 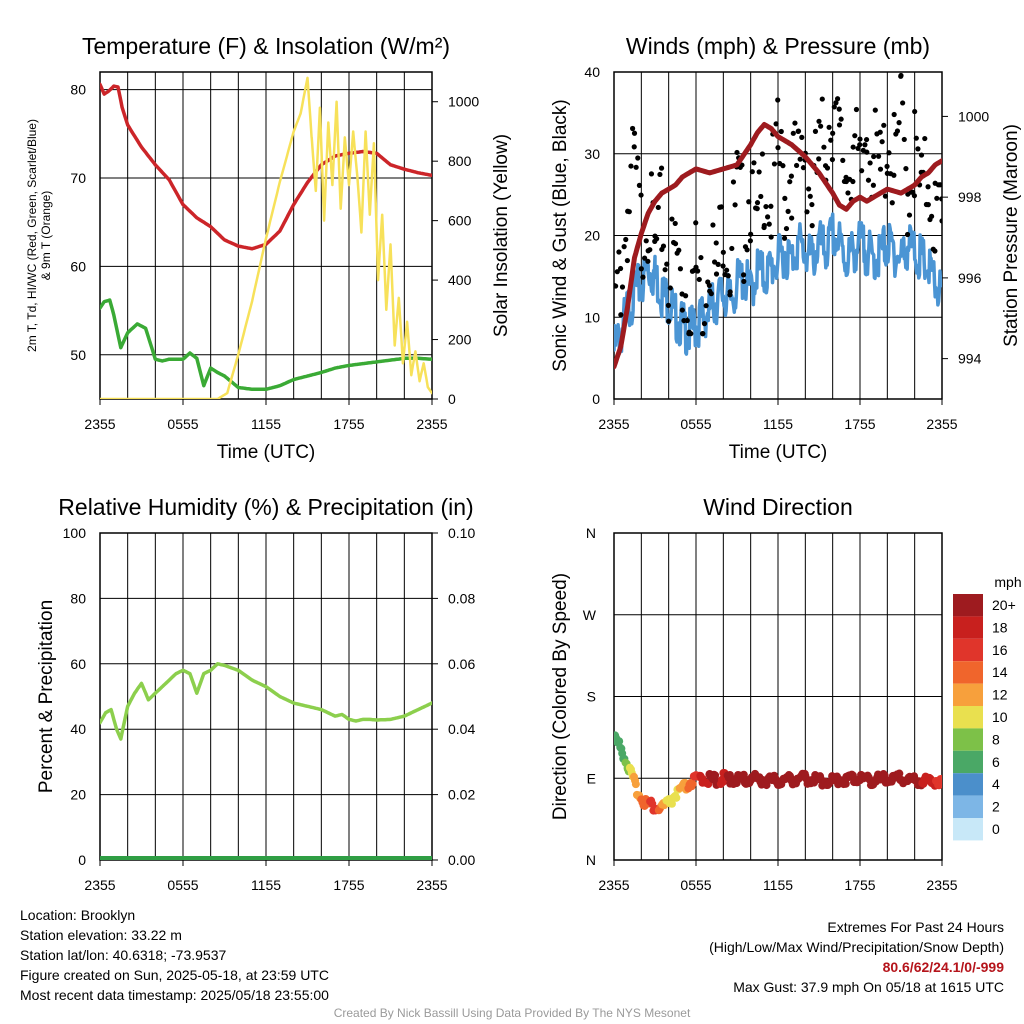 I want to click on y-tick-label: 100, so click(x=75, y=533).